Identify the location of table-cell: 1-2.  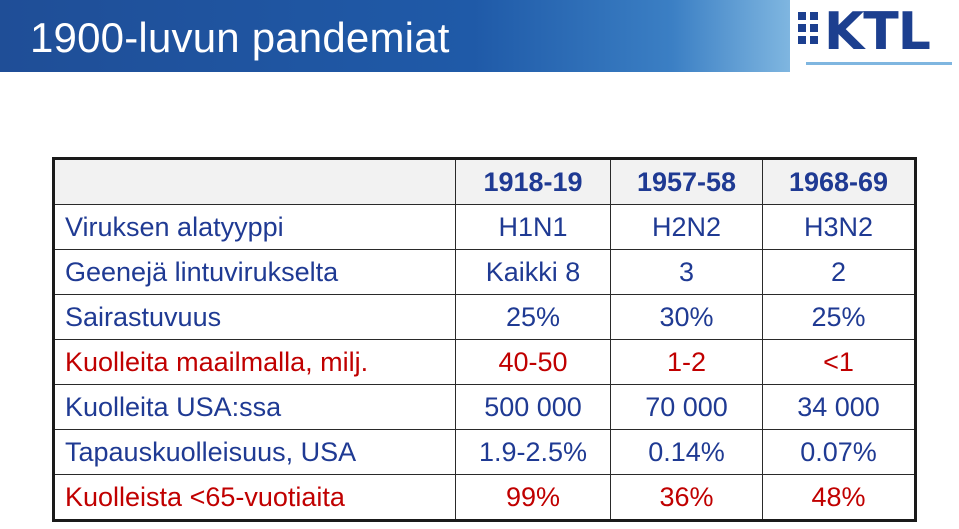
(686, 362).